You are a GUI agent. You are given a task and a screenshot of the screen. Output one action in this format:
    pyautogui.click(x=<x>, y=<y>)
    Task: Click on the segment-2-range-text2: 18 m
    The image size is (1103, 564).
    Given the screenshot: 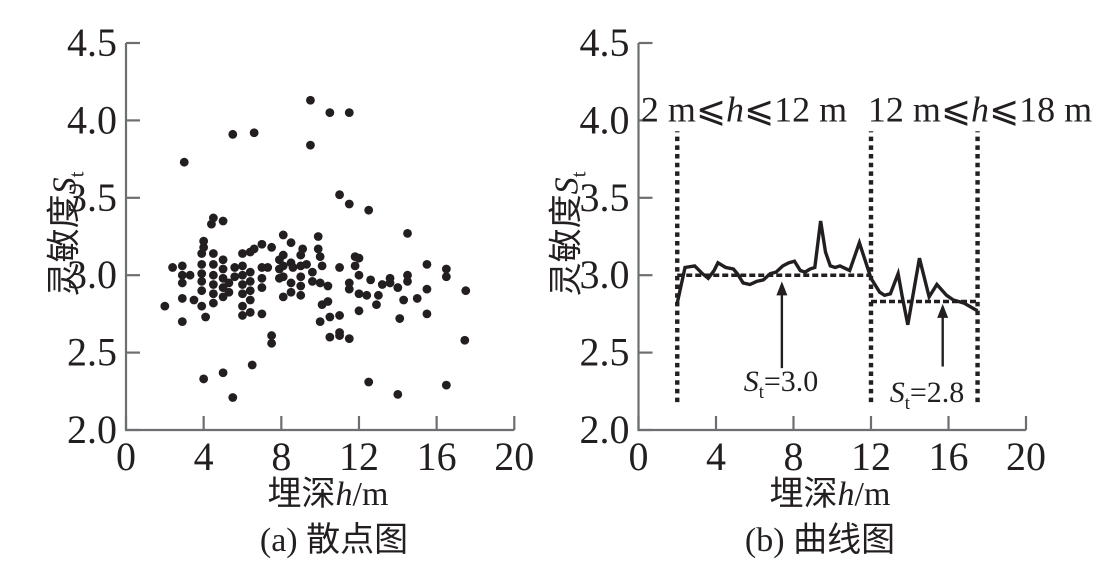 What is the action you would take?
    pyautogui.click(x=1056, y=109)
    